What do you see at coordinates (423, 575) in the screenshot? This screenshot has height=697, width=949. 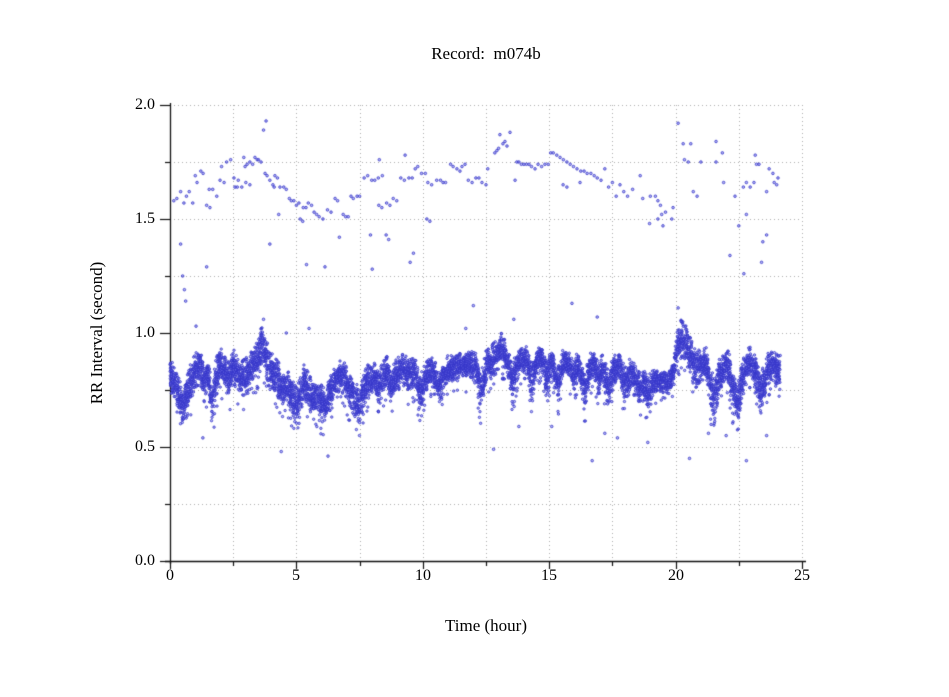 I see `x-tick-label-10: 10` at bounding box center [423, 575].